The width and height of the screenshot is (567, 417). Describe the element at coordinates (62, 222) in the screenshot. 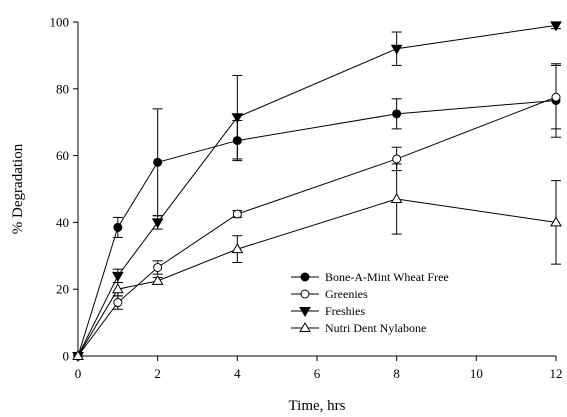

I see `y-tick-label: 40` at that location.